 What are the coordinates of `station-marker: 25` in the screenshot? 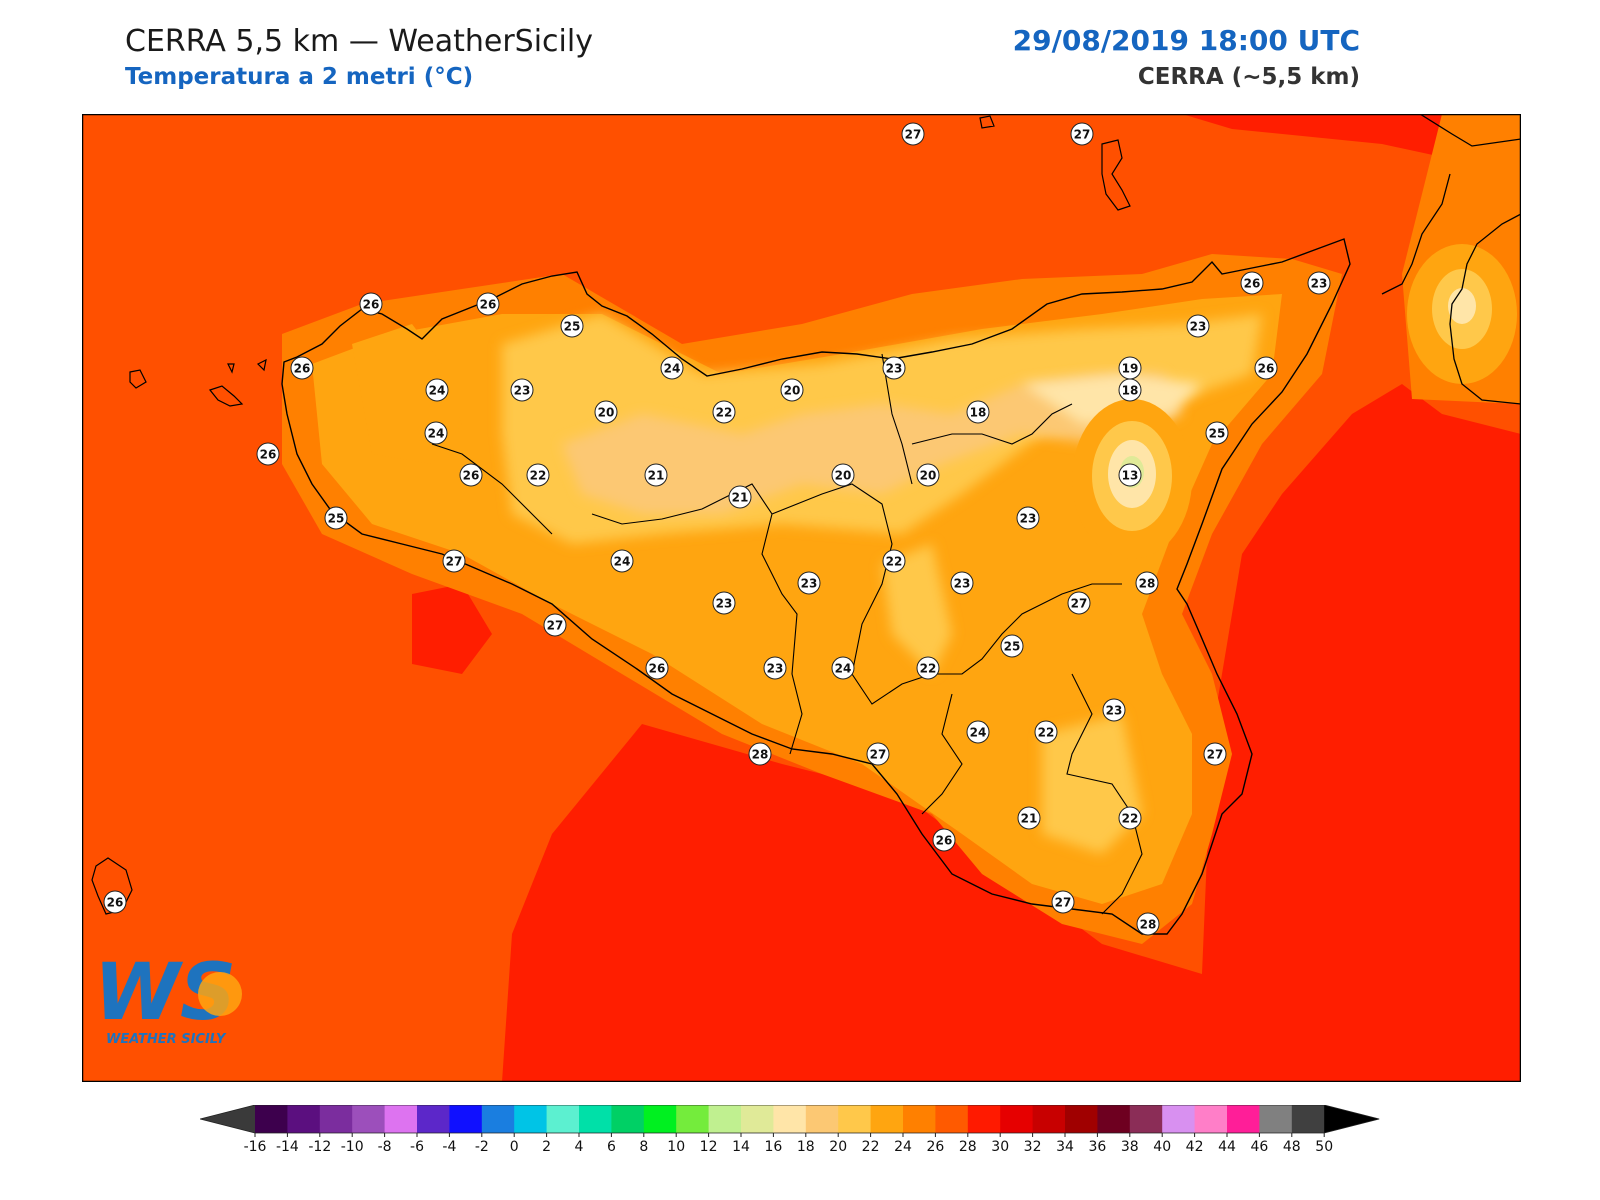 It's located at (336, 518).